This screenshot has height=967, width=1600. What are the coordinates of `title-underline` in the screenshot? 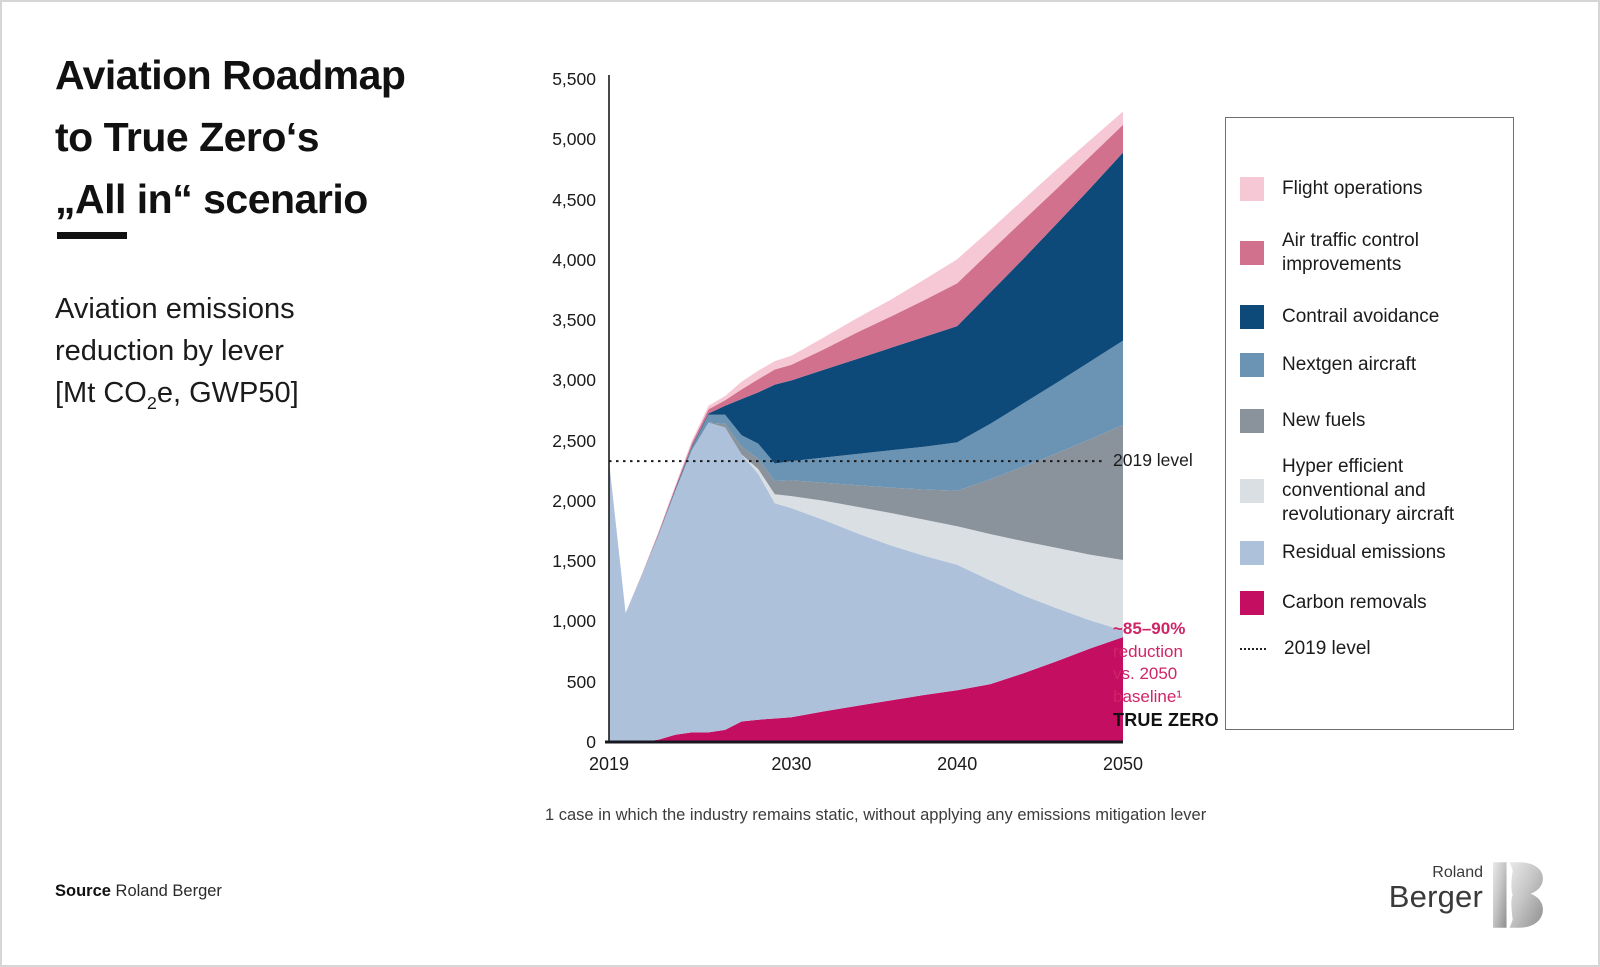 It's located at (92, 235).